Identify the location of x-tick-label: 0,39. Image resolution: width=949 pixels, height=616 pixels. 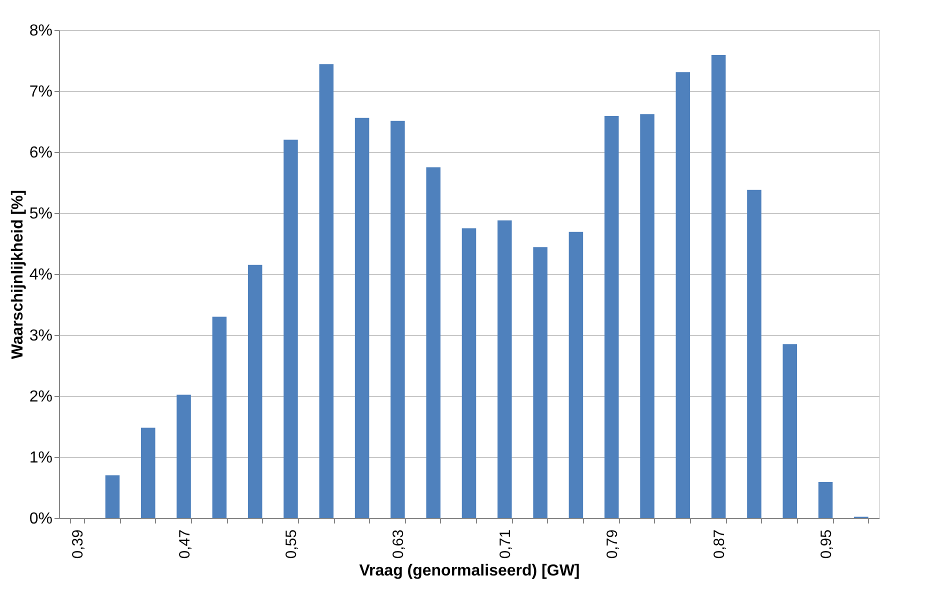
(77, 544).